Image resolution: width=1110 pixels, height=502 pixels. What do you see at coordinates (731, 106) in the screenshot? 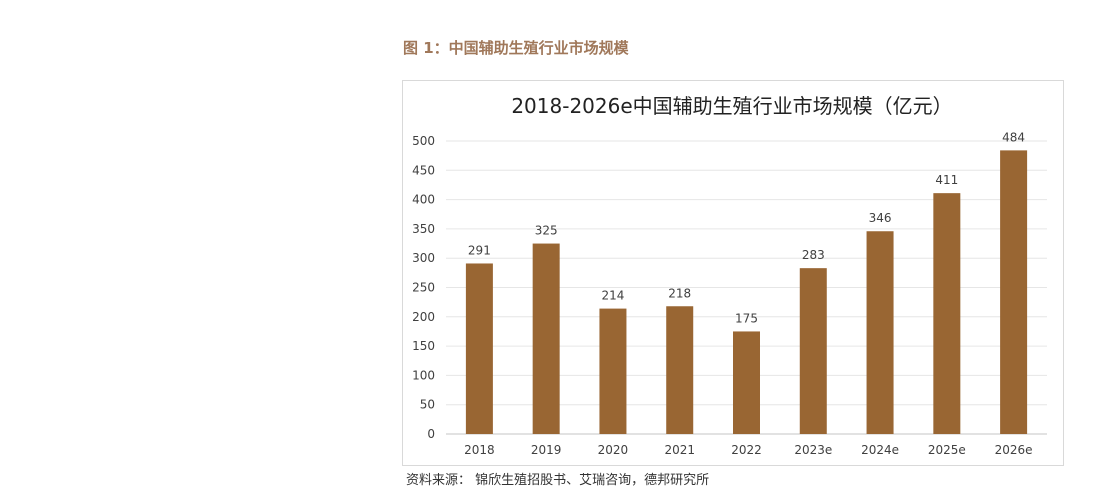
I see `chart-title: 2018-2026e中国辅助生殖行业市场规模（亿元）` at bounding box center [731, 106].